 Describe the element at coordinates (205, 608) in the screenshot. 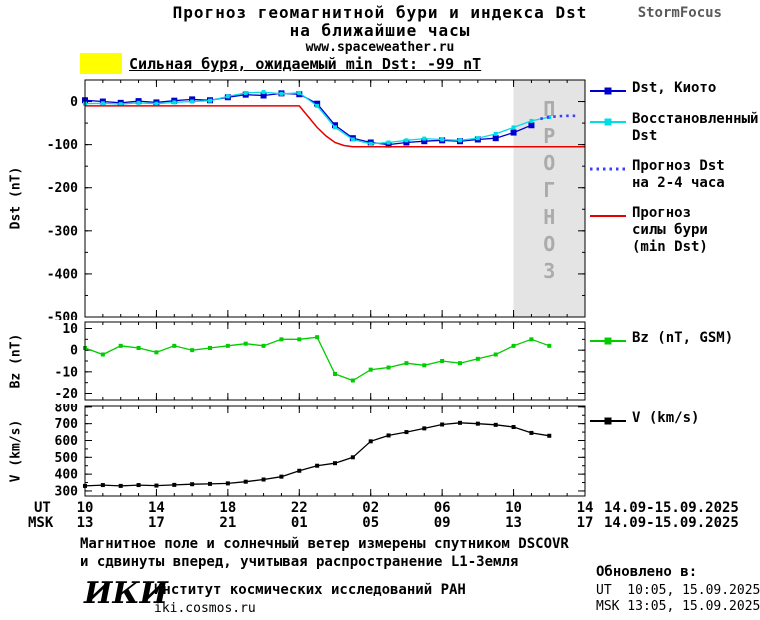

I see `institute-site: iki.cosmos.ru` at that location.